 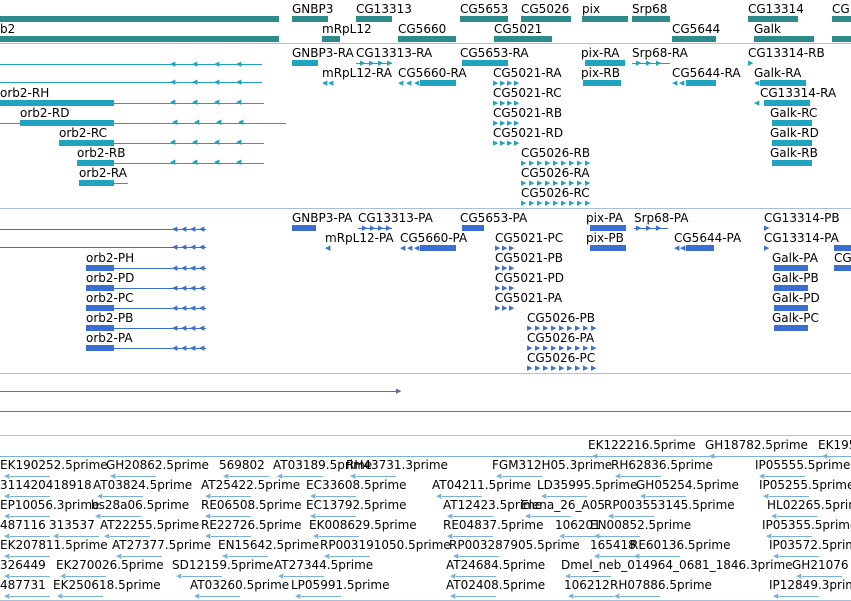 I want to click on gene-label: CG5653, so click(x=484, y=9).